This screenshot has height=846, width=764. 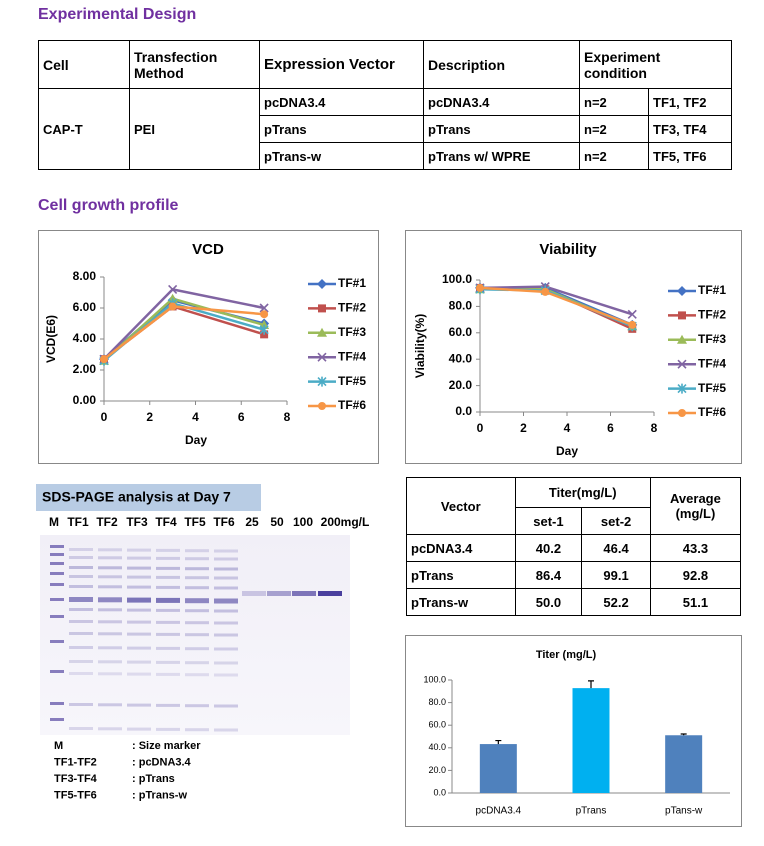 What do you see at coordinates (51, 339) in the screenshot?
I see `y-axis-label: VCD(E6)` at bounding box center [51, 339].